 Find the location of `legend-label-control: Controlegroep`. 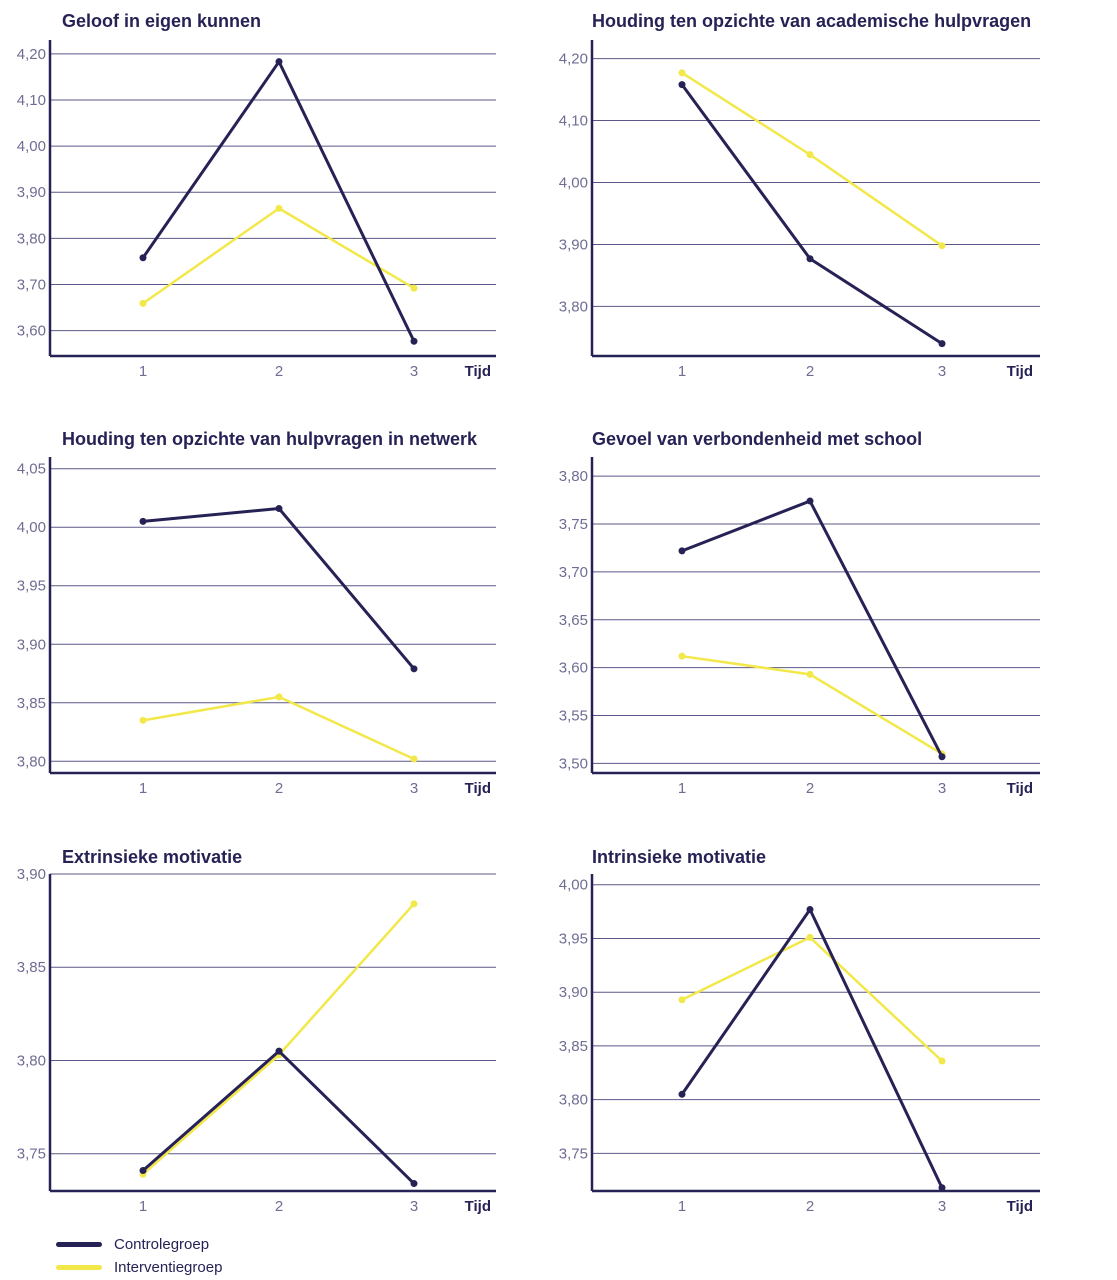

legend-label-control: Controlegroep is located at coordinates (162, 1244).